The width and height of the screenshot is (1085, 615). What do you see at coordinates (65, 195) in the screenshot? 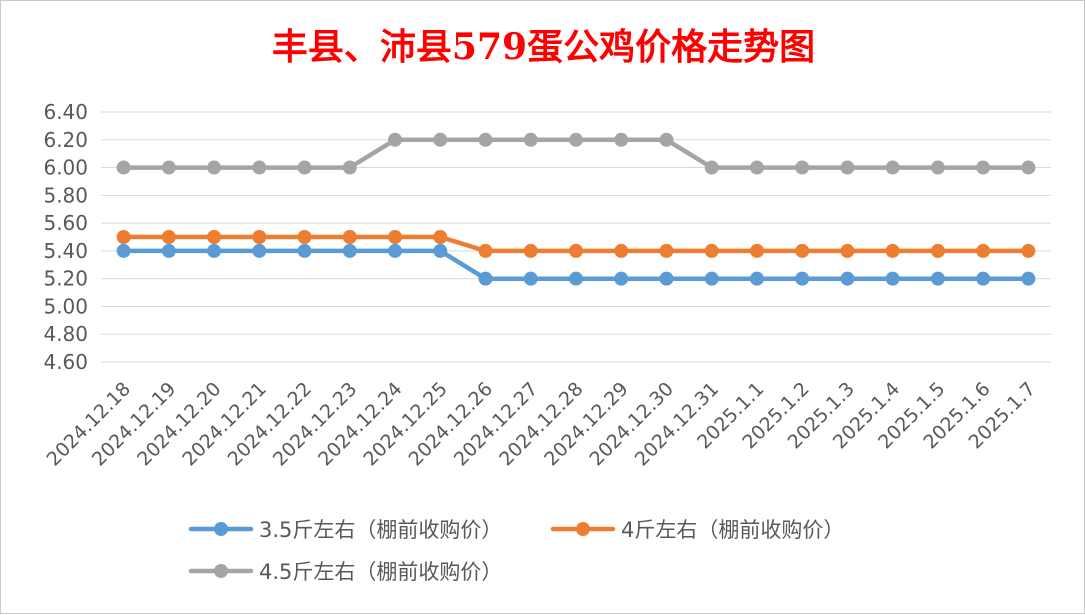
I see `y-tick-label: 5.80` at bounding box center [65, 195].